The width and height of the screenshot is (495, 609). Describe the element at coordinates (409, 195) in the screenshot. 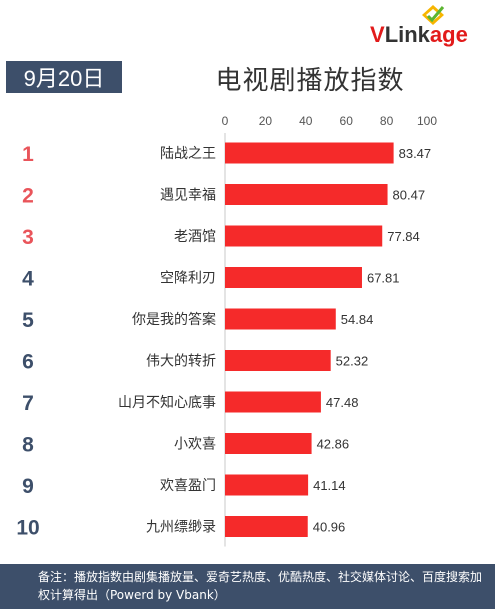

I see `value-label: 80.47` at that location.